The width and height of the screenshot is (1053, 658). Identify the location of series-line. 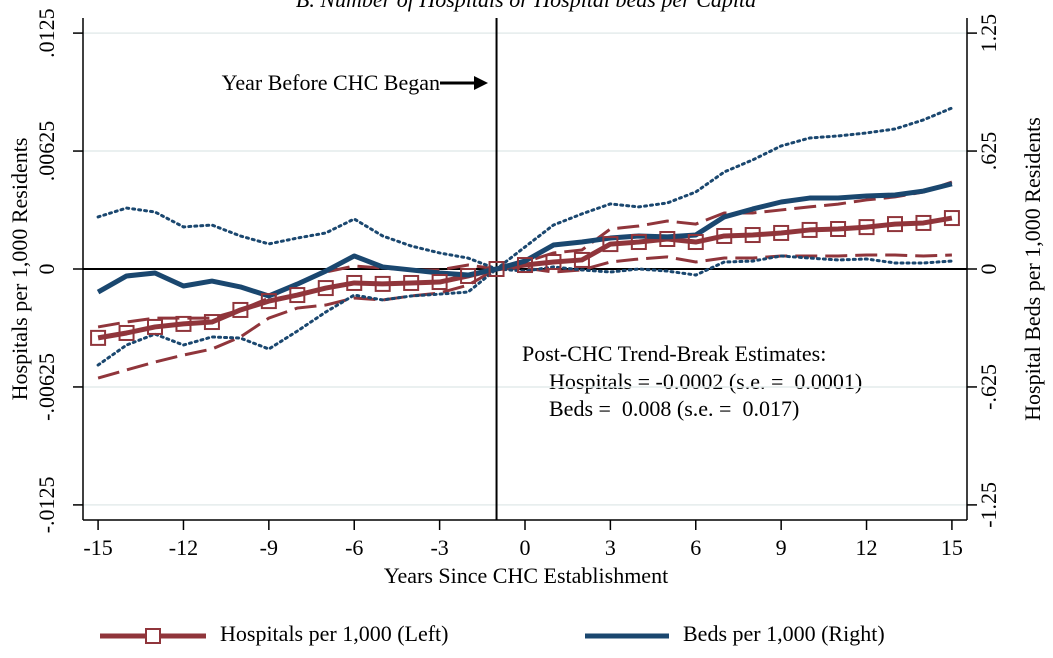
(524, 240).